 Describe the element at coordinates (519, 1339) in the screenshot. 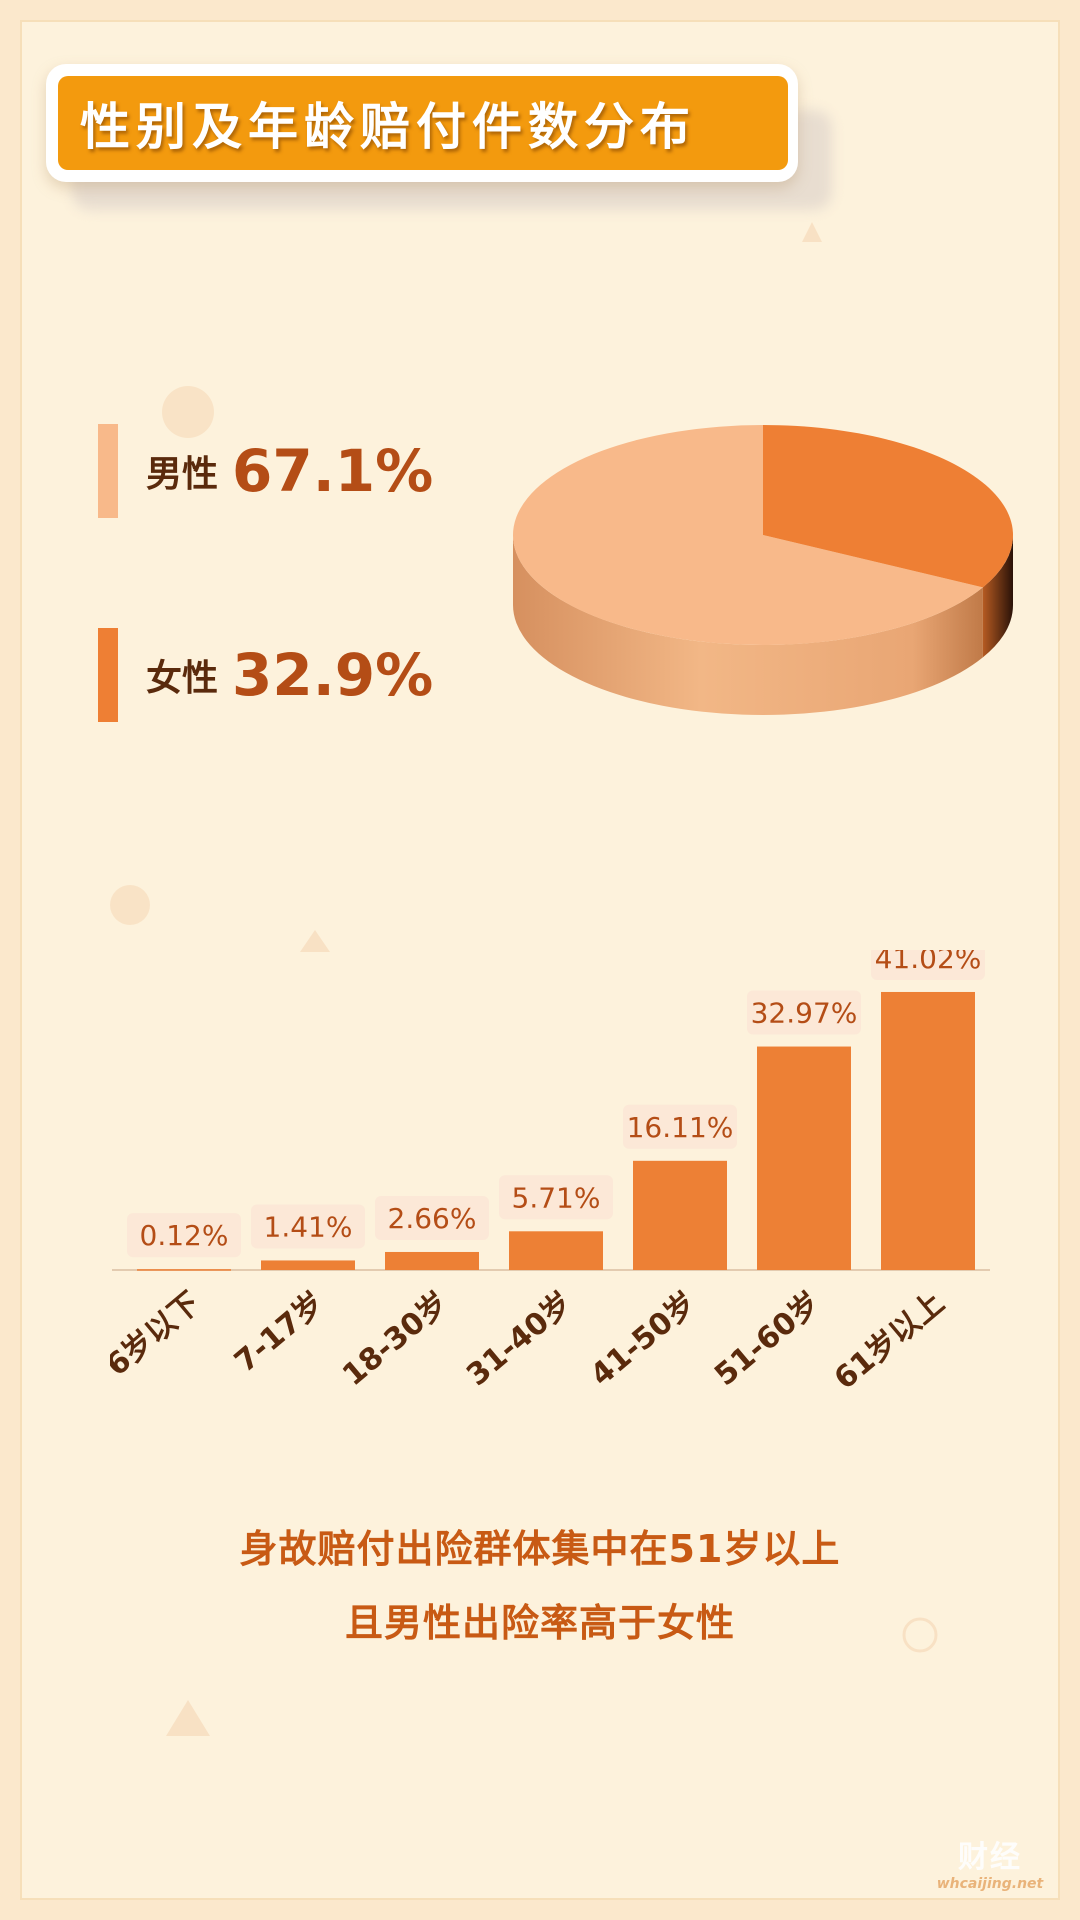

I see `bar-category-label-4: 31-40岁` at that location.